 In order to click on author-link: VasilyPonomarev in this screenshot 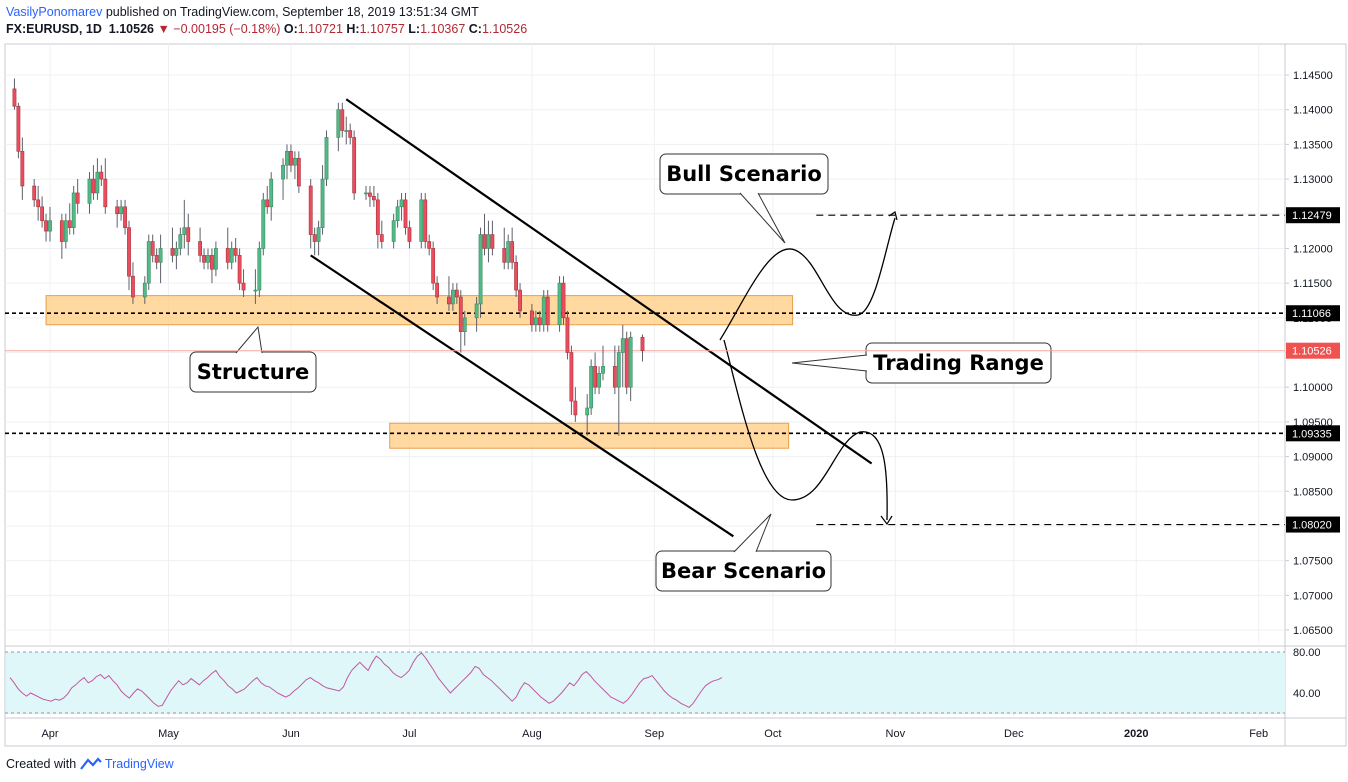, I will do `click(54, 12)`.